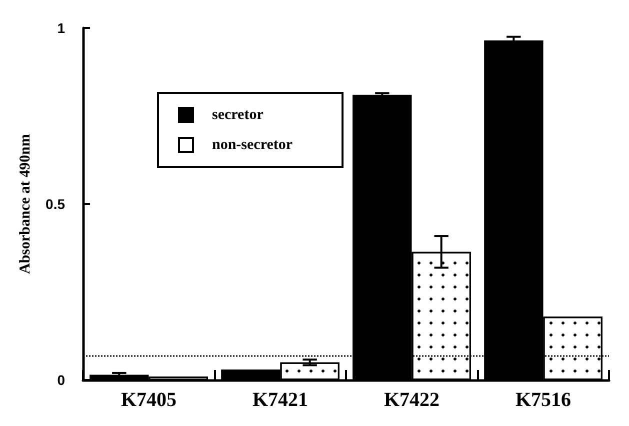 The image size is (629, 426). I want to click on y-tick-label: 0.5, so click(56, 204).